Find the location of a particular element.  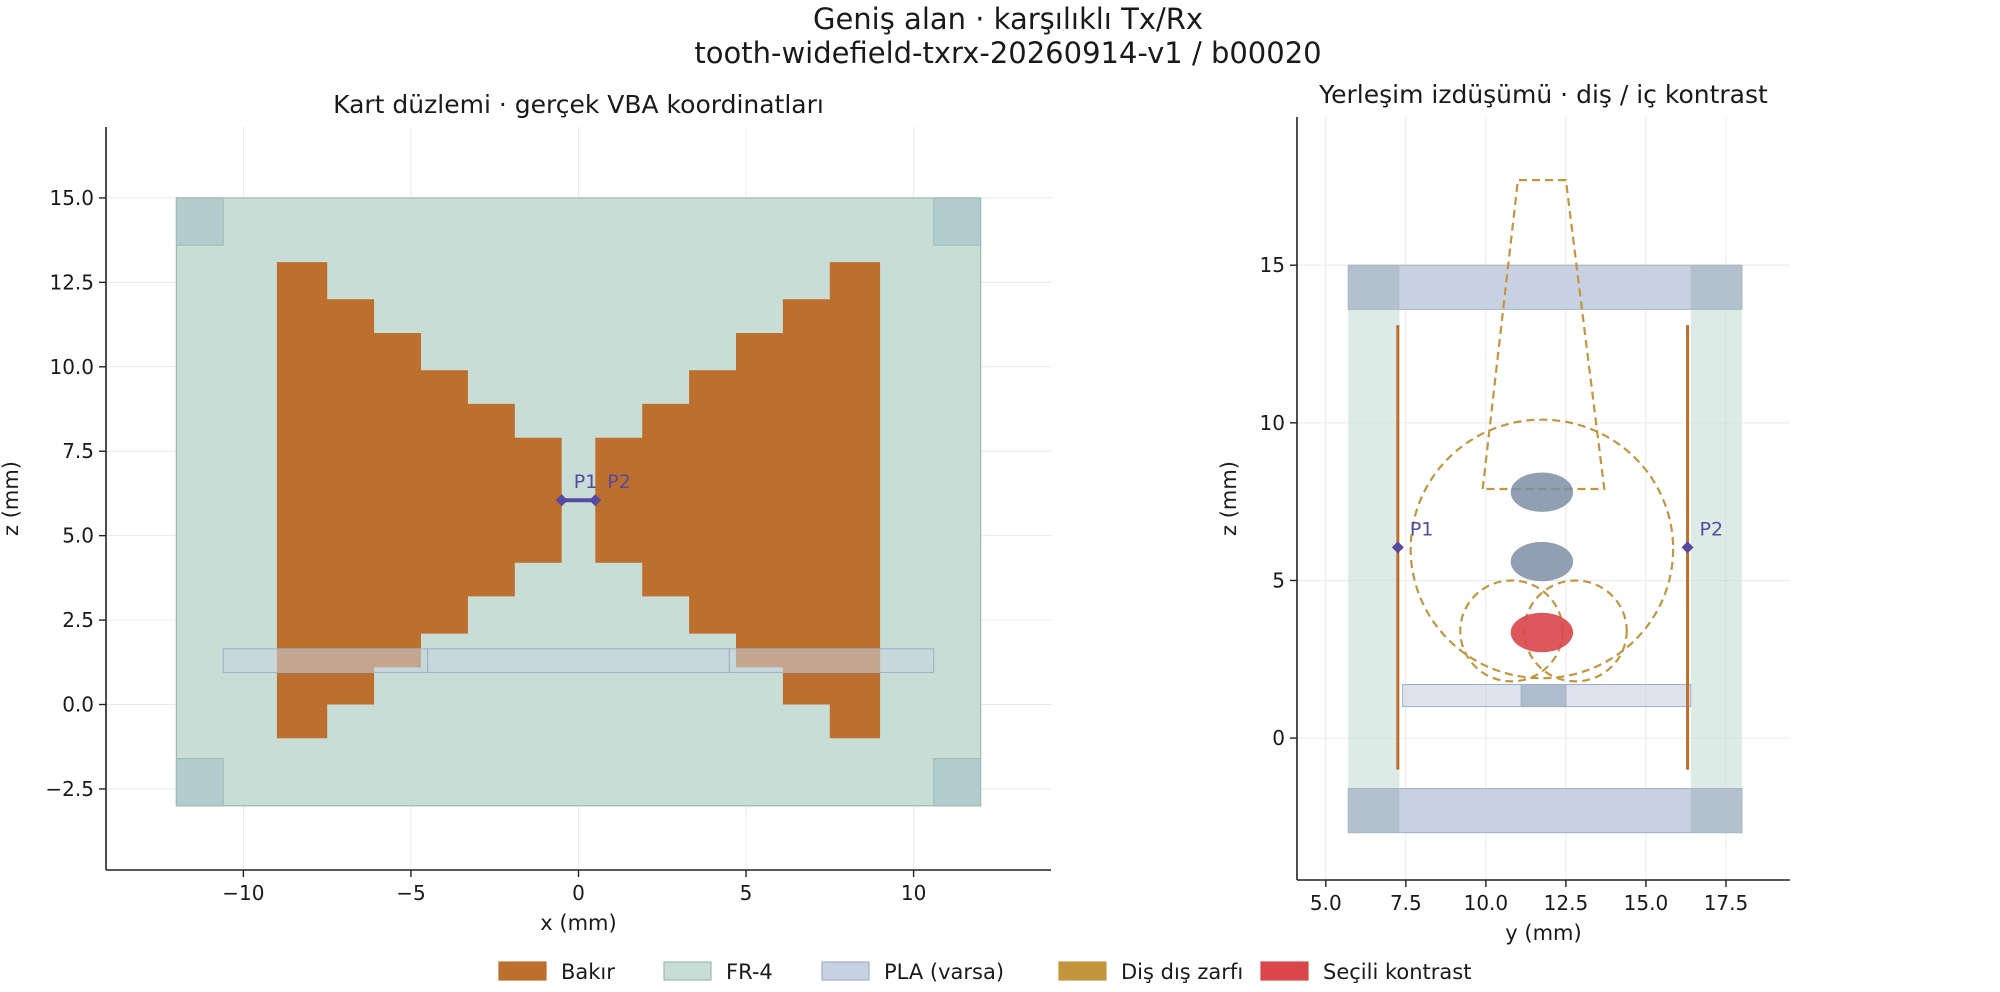

left-y-tick-label: 10.0 is located at coordinates (71, 367).